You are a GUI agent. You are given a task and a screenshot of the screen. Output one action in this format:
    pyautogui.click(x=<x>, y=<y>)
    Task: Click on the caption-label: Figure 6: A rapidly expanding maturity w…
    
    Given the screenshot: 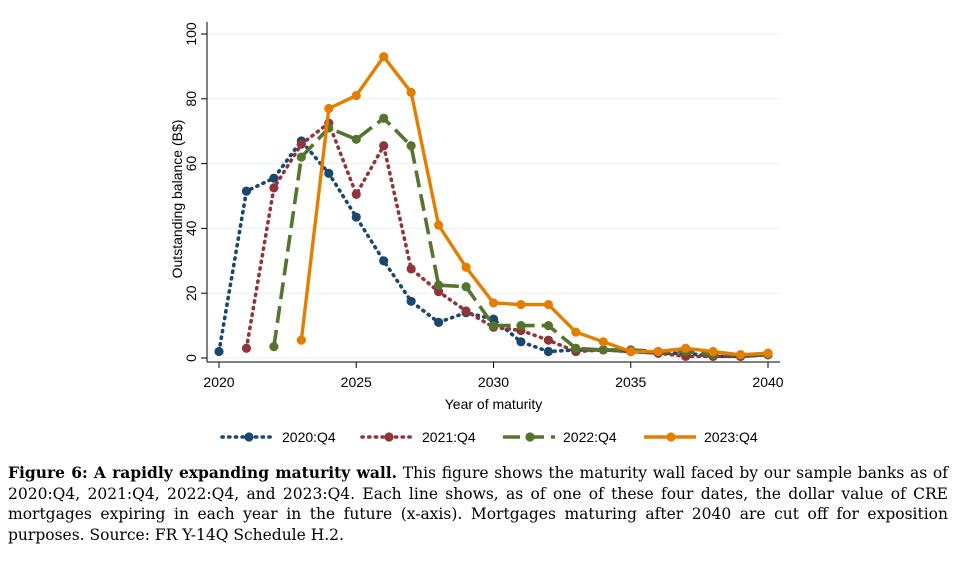 What is the action you would take?
    pyautogui.click(x=203, y=472)
    